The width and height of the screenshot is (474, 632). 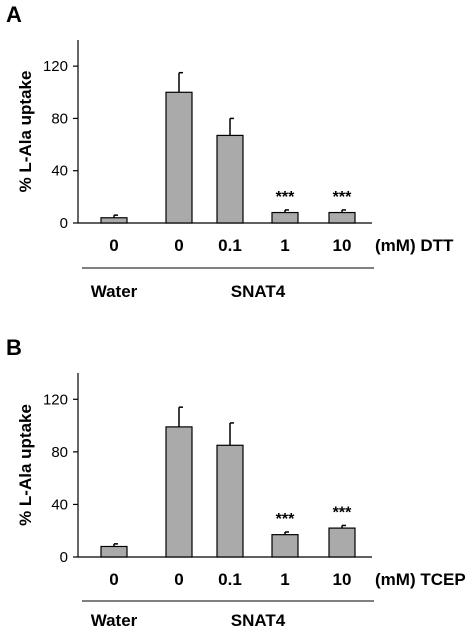 I want to click on x-unit-label: (mM) DTT, so click(x=414, y=245).